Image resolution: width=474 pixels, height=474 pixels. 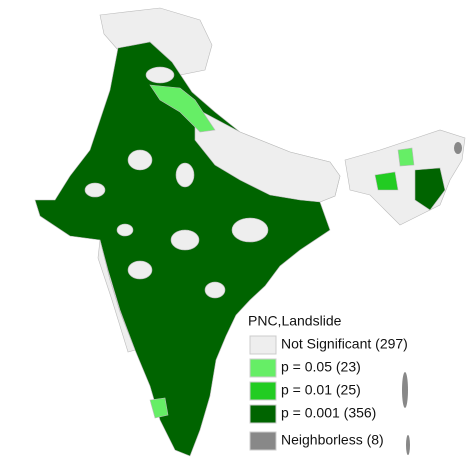 What do you see at coordinates (332, 440) in the screenshot?
I see `legend-label: Neighborless (8)` at bounding box center [332, 440].